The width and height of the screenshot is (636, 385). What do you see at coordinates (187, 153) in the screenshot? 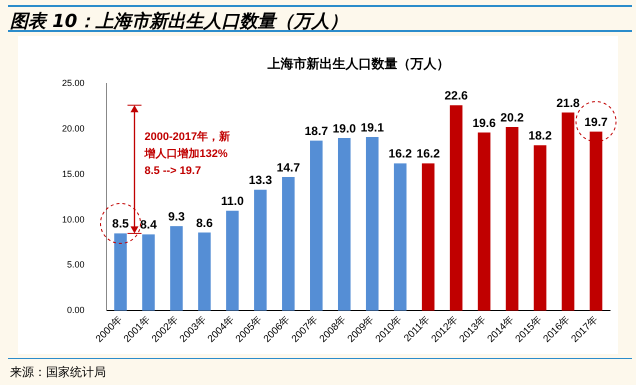
I see `annotation: 2000-2017年，新增人口增加132% 8.5 --> 19.7` at bounding box center [187, 153].